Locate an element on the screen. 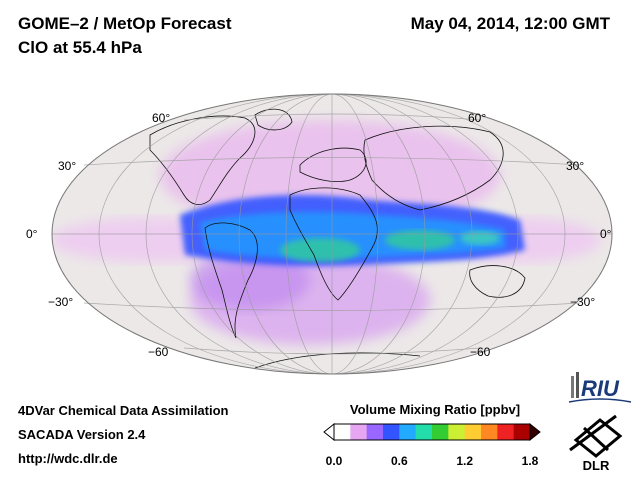 The image size is (640, 480). colorbar-title: Volume Mixing Ratio [ppbv] is located at coordinates (435, 409).